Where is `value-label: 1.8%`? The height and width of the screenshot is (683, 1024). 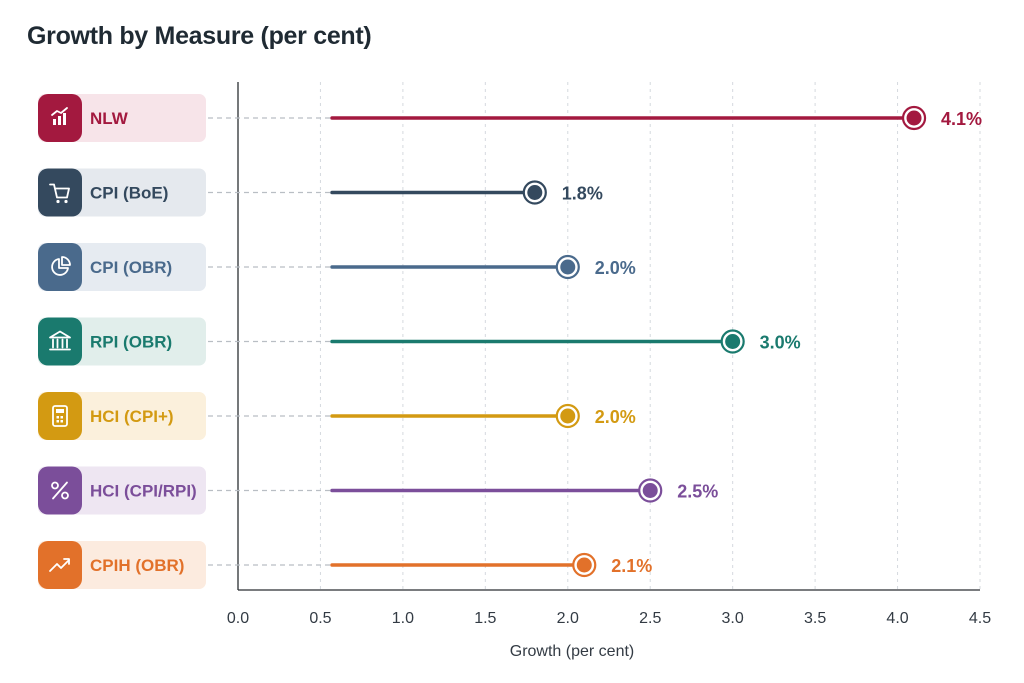 value-label: 1.8% is located at coordinates (582, 194).